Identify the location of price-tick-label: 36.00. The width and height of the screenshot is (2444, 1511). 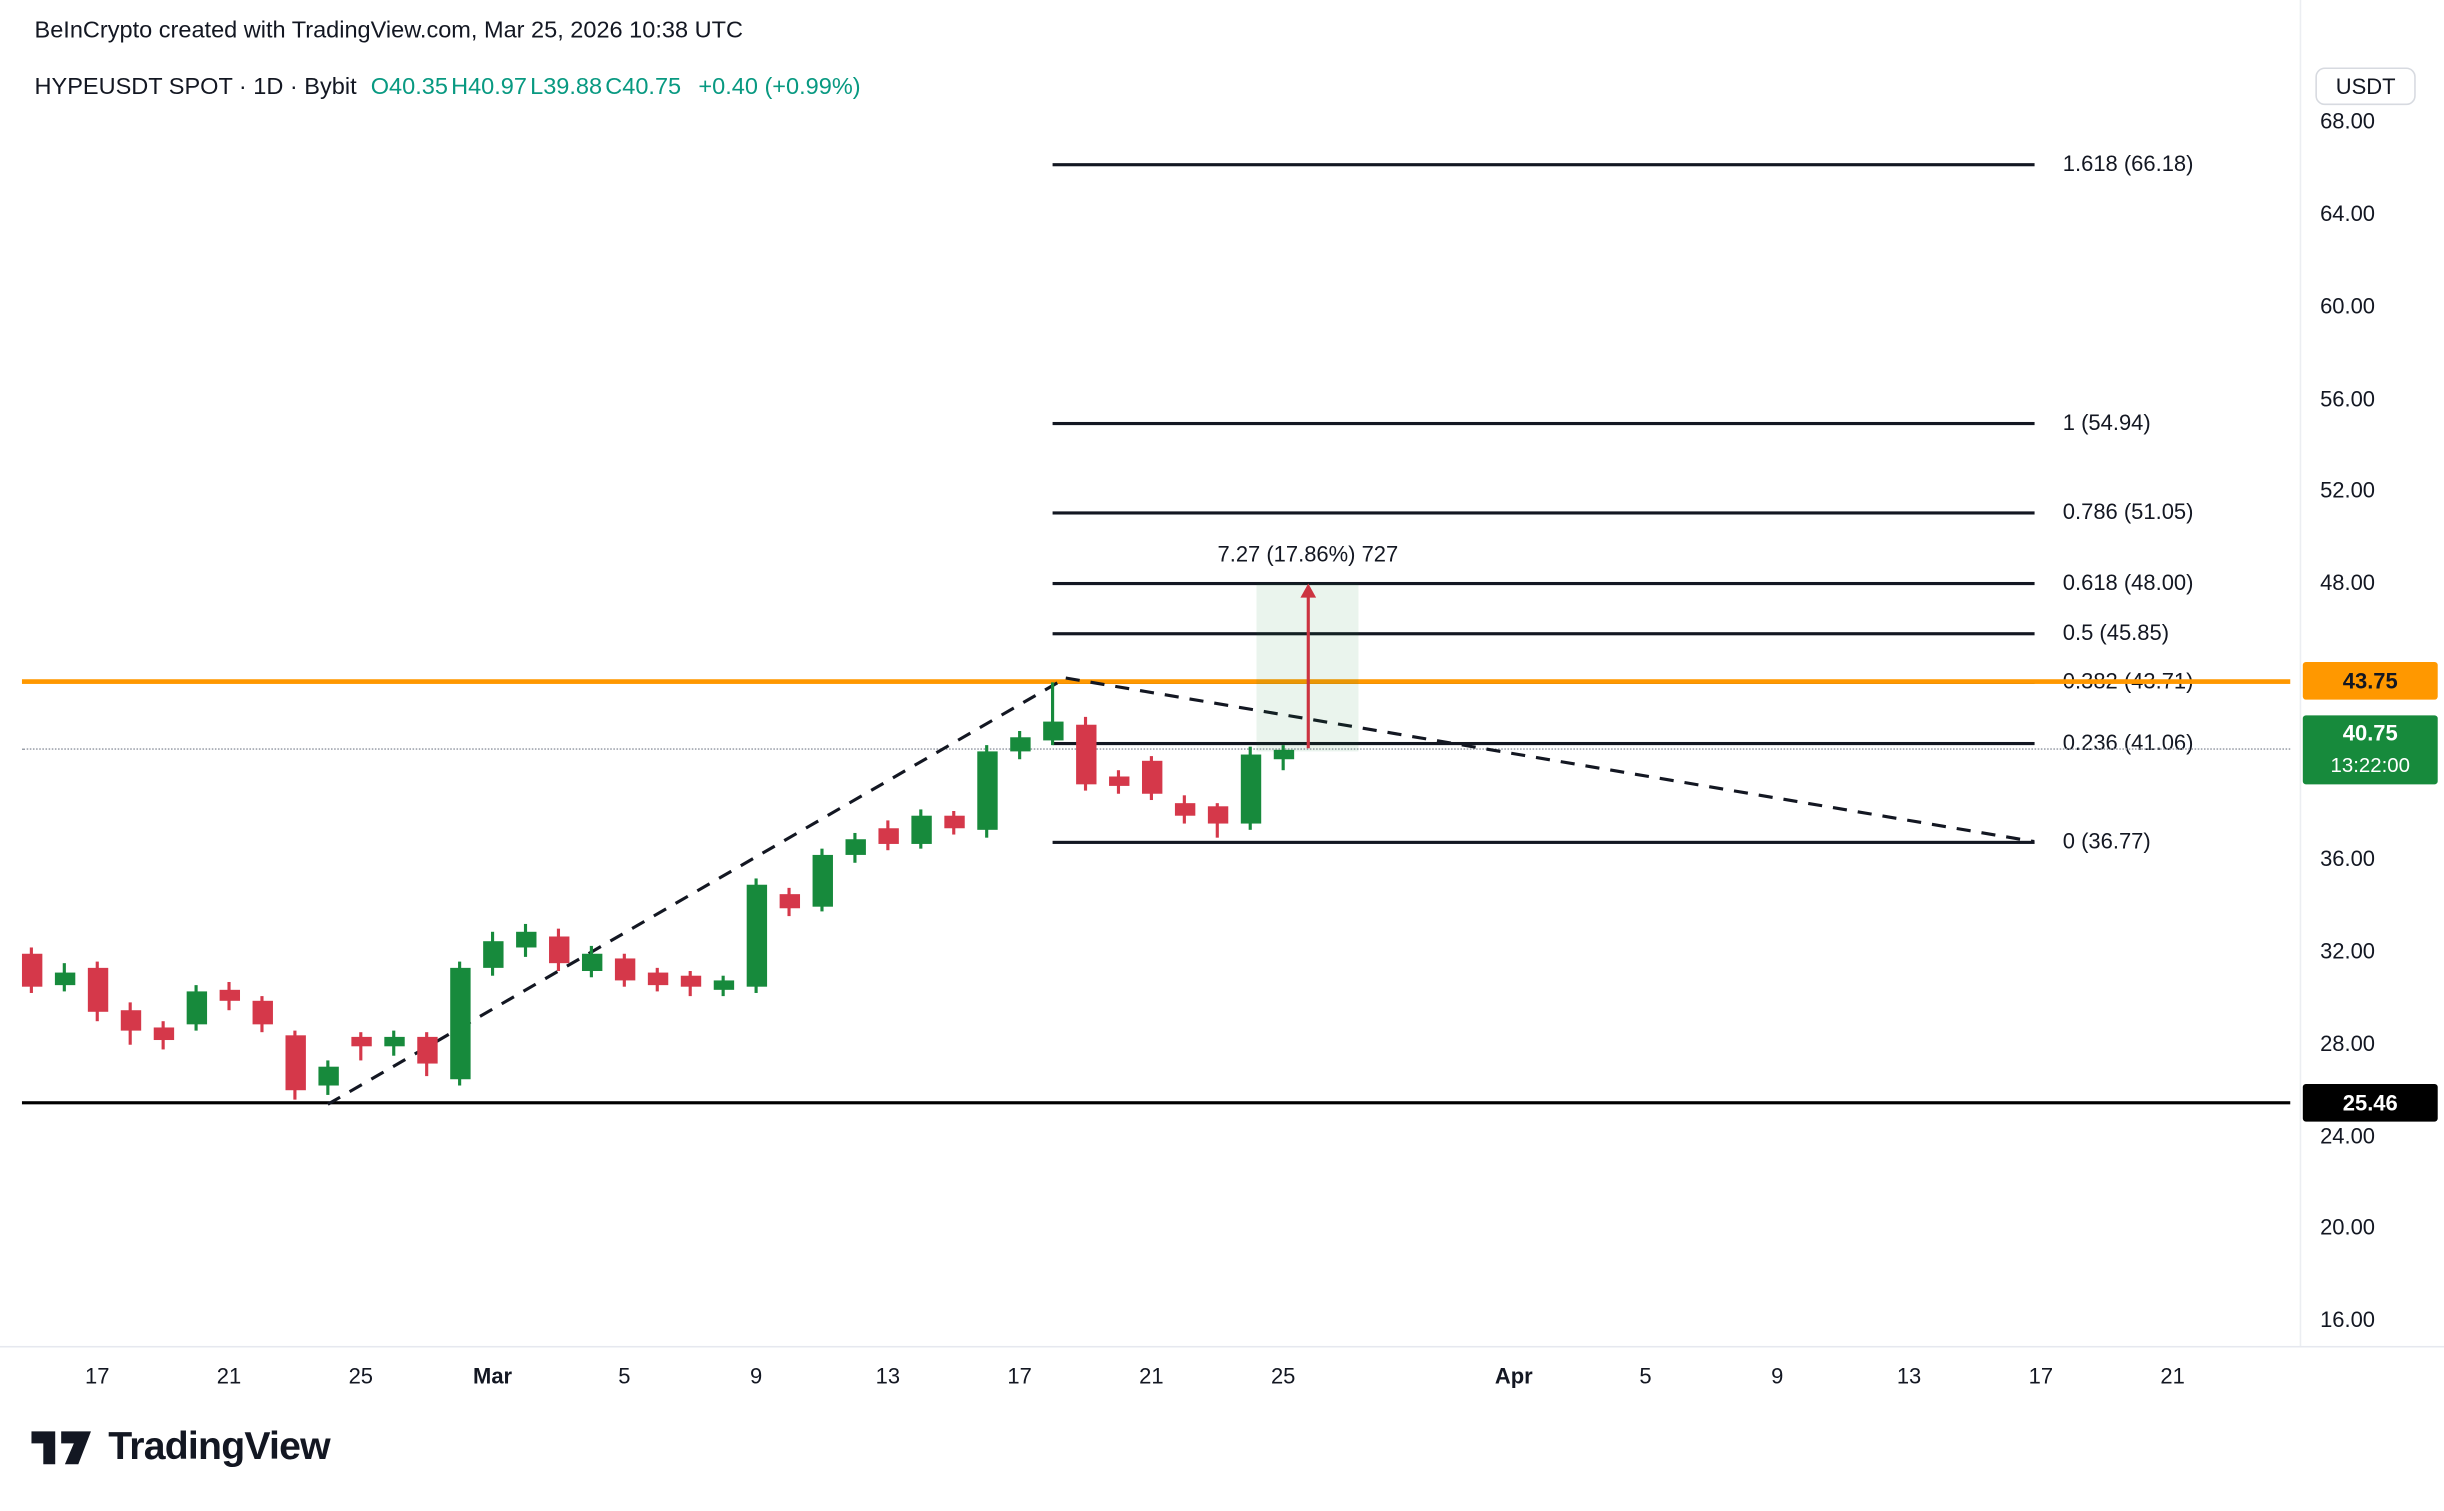
(2348, 858).